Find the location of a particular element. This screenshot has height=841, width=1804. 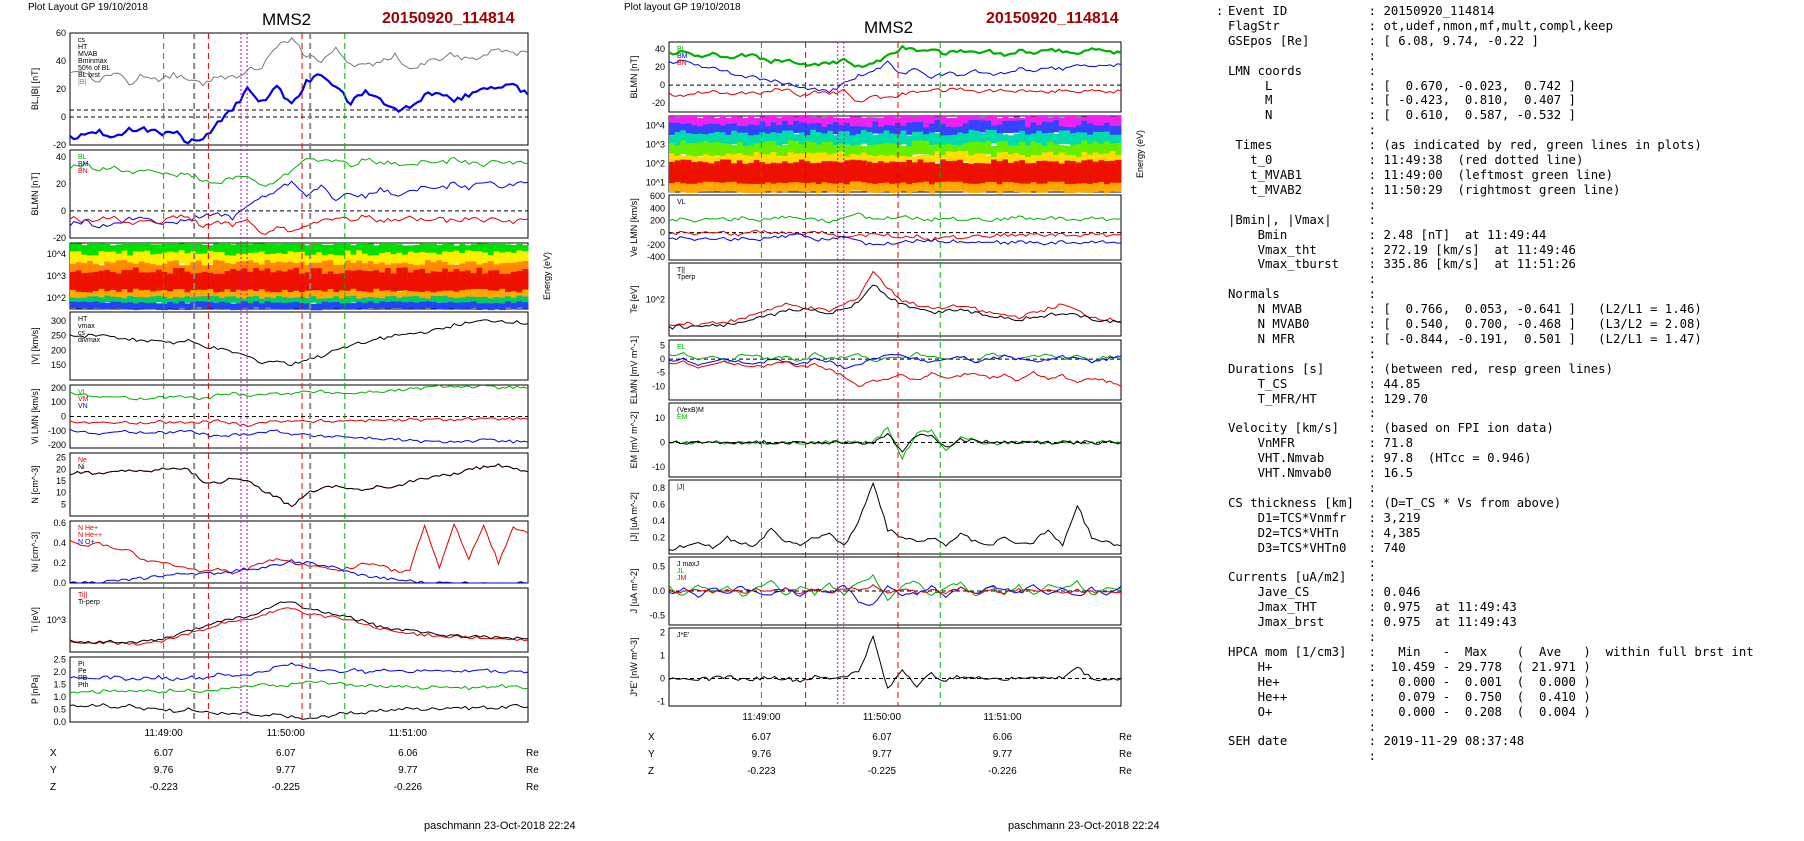

tick-label: 10^4 is located at coordinates (655, 126).